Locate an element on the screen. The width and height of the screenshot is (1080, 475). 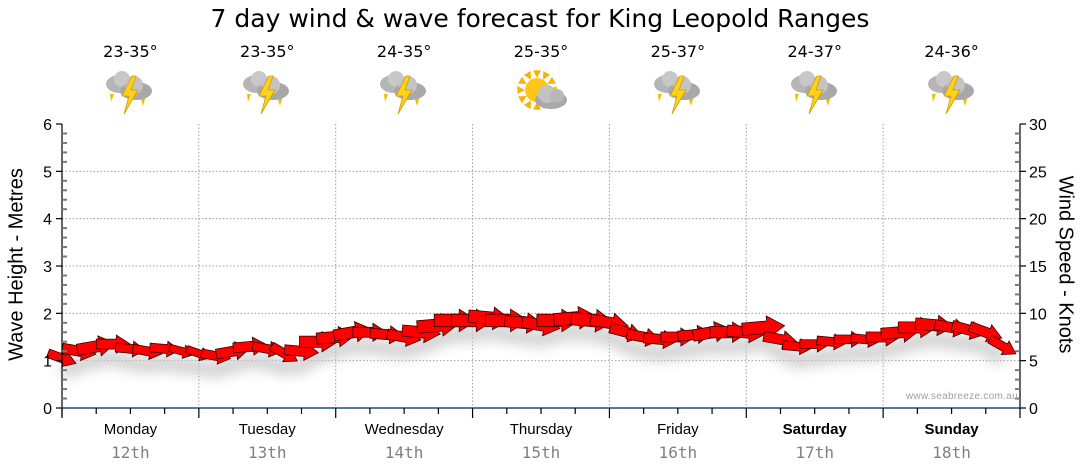
day-date-label: 16th is located at coordinates (678, 452).